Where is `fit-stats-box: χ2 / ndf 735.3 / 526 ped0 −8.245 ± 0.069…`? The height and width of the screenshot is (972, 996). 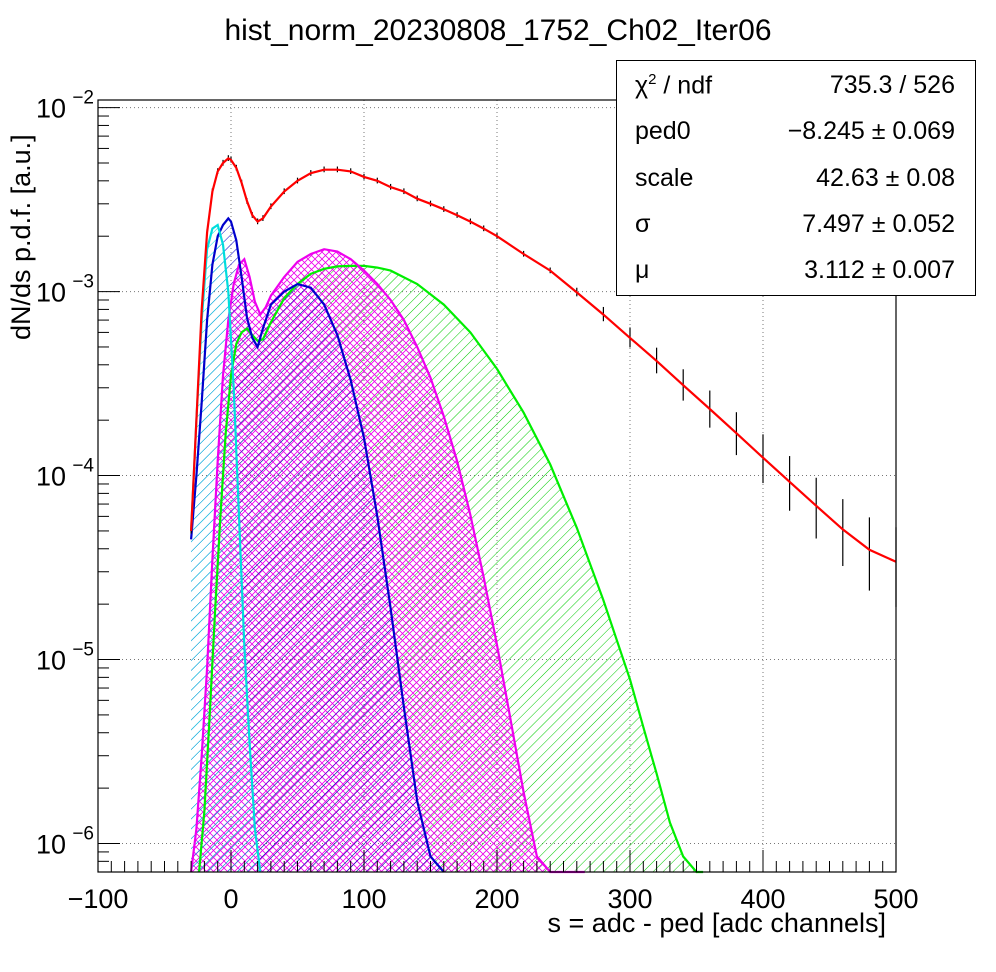
fit-stats-box: χ2 / ndf 735.3 / 526 ped0 −8.245 ± 0.069… is located at coordinates (796, 178).